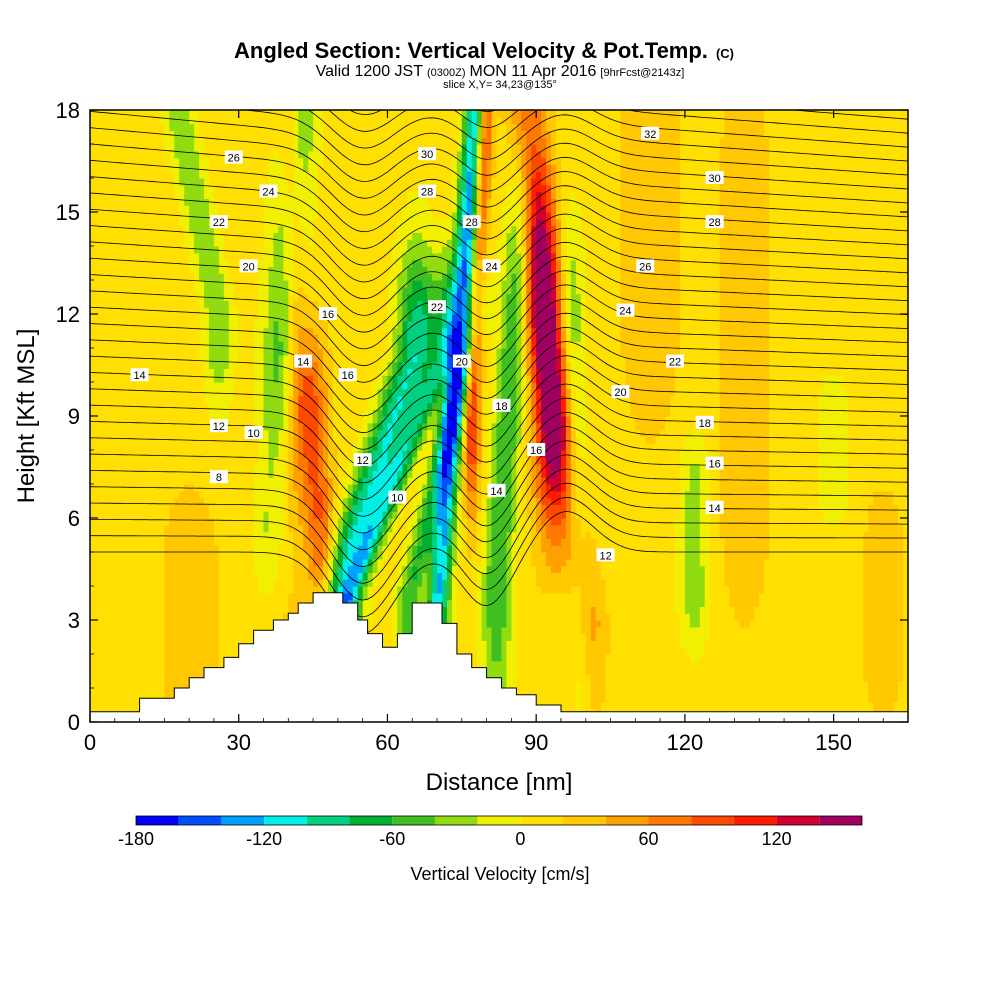 Image resolution: width=1000 pixels, height=1000 pixels. I want to click on theta-contour-line, so click(499, 17).